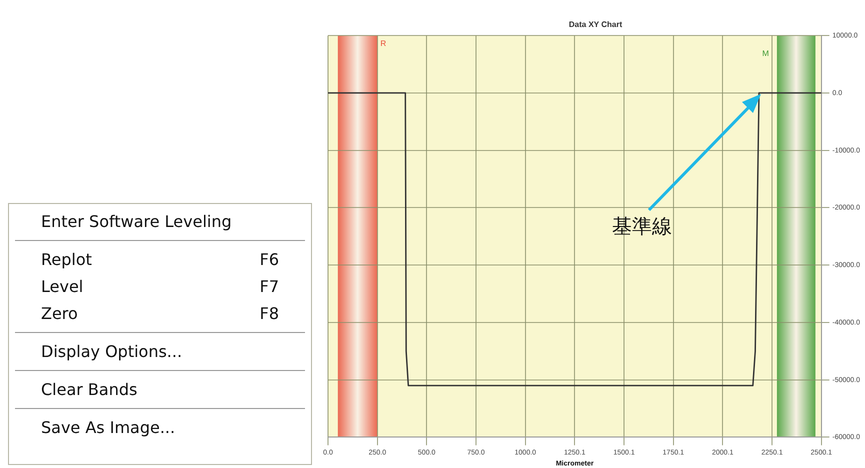 The image size is (865, 468). What do you see at coordinates (62, 287) in the screenshot?
I see `text: Level` at bounding box center [62, 287].